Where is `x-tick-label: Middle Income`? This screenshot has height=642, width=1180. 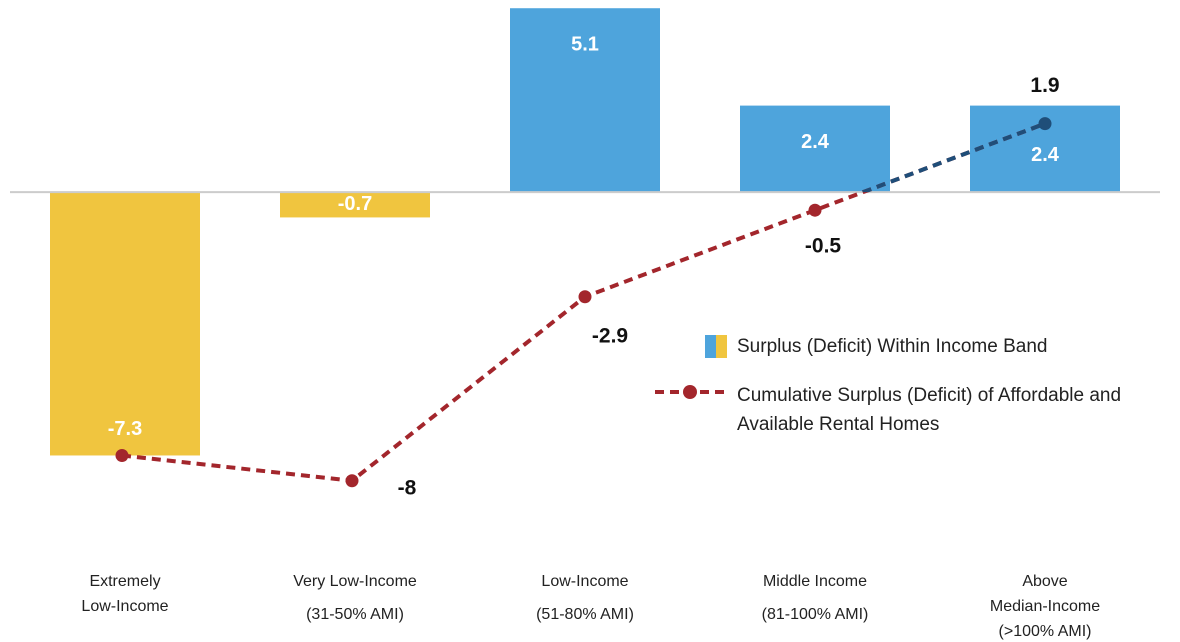 x-tick-label: Middle Income is located at coordinates (815, 581).